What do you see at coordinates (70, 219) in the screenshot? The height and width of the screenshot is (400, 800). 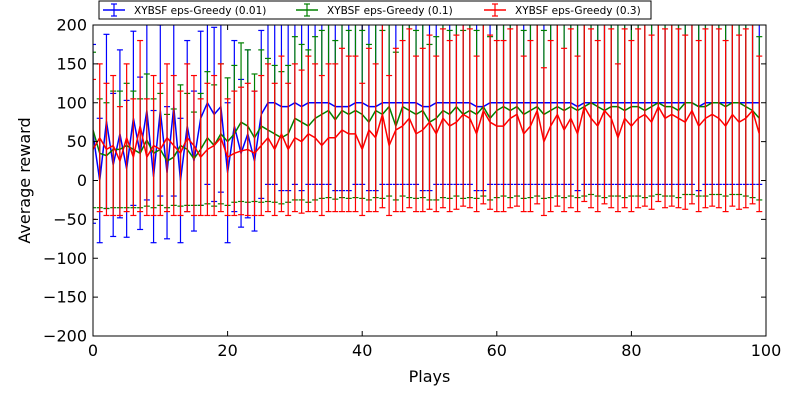 I see `y-tick-label: −50` at bounding box center [70, 219].